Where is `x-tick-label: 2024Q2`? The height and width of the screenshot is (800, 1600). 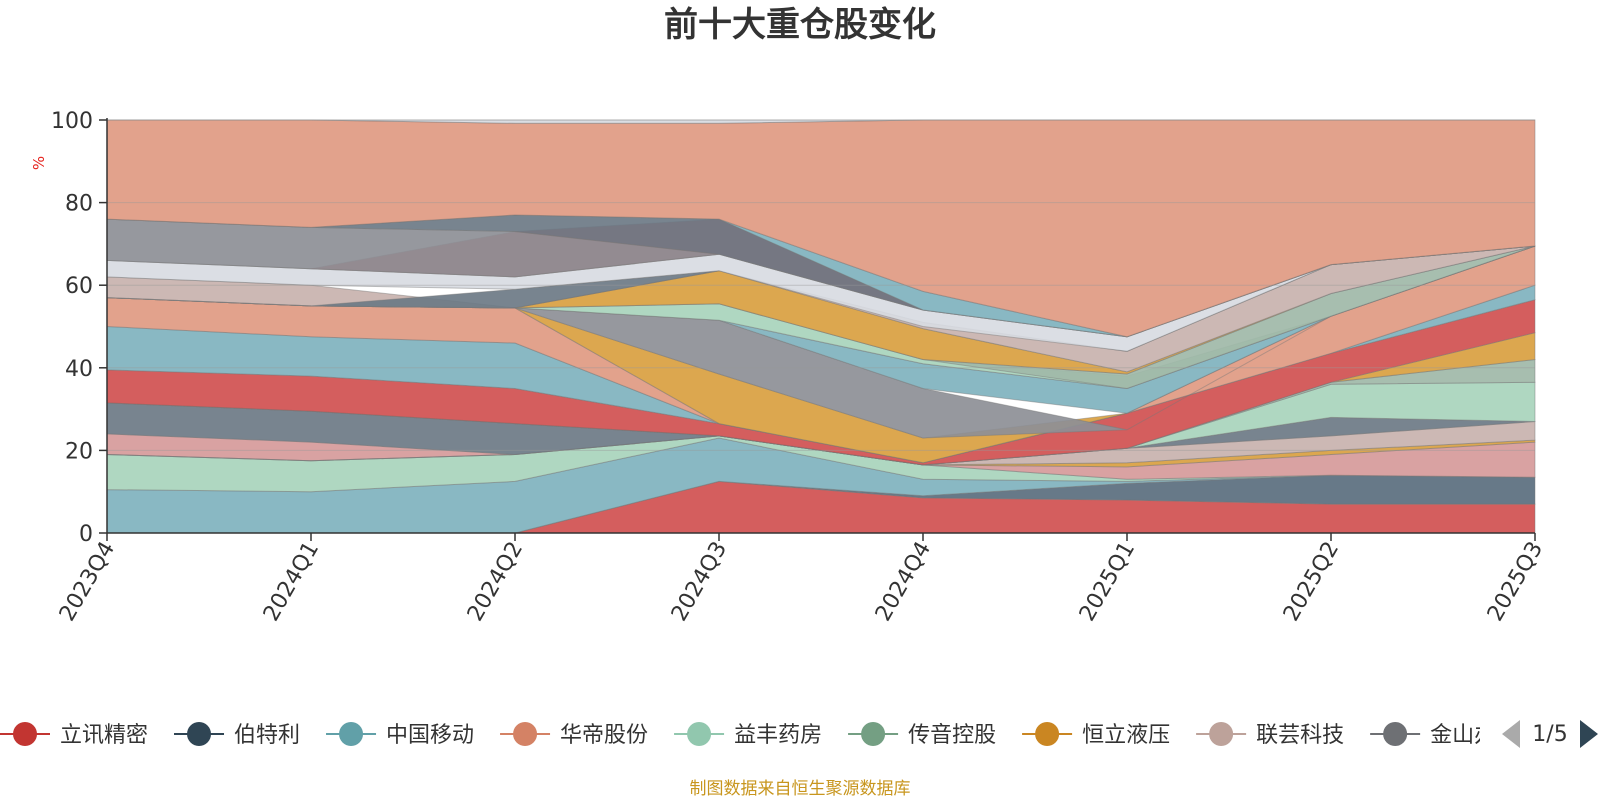
x-tick-label: 2024Q2 is located at coordinates (495, 582).